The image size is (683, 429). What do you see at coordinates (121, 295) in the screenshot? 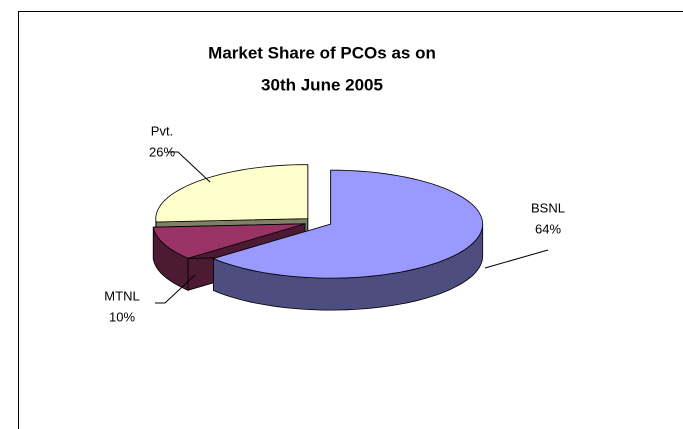
I see `slice-label: MTNL` at bounding box center [121, 295].